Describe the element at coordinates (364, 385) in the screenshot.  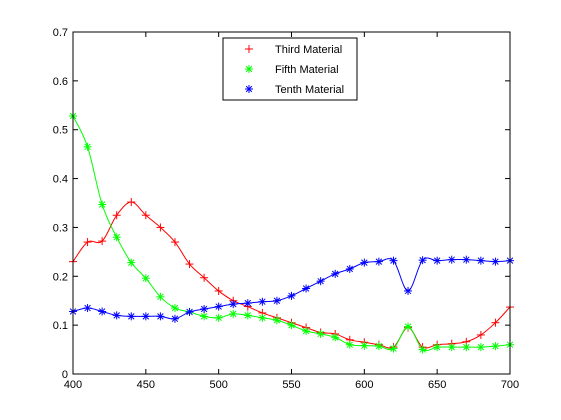
I see `x-tick-label-600: 600` at that location.